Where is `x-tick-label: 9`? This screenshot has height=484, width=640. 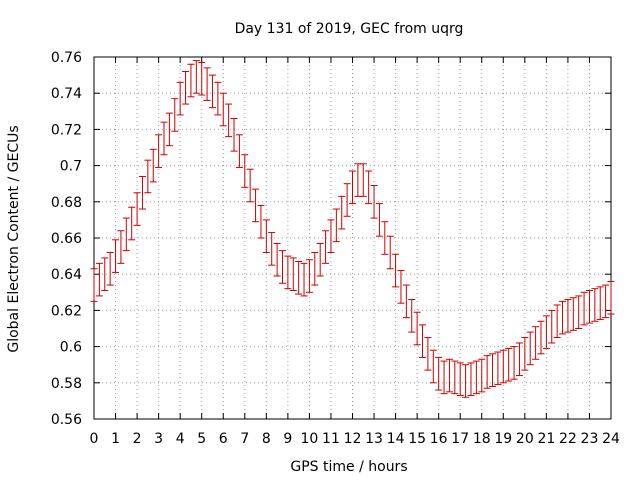 x-tick-label: 9 is located at coordinates (287, 439).